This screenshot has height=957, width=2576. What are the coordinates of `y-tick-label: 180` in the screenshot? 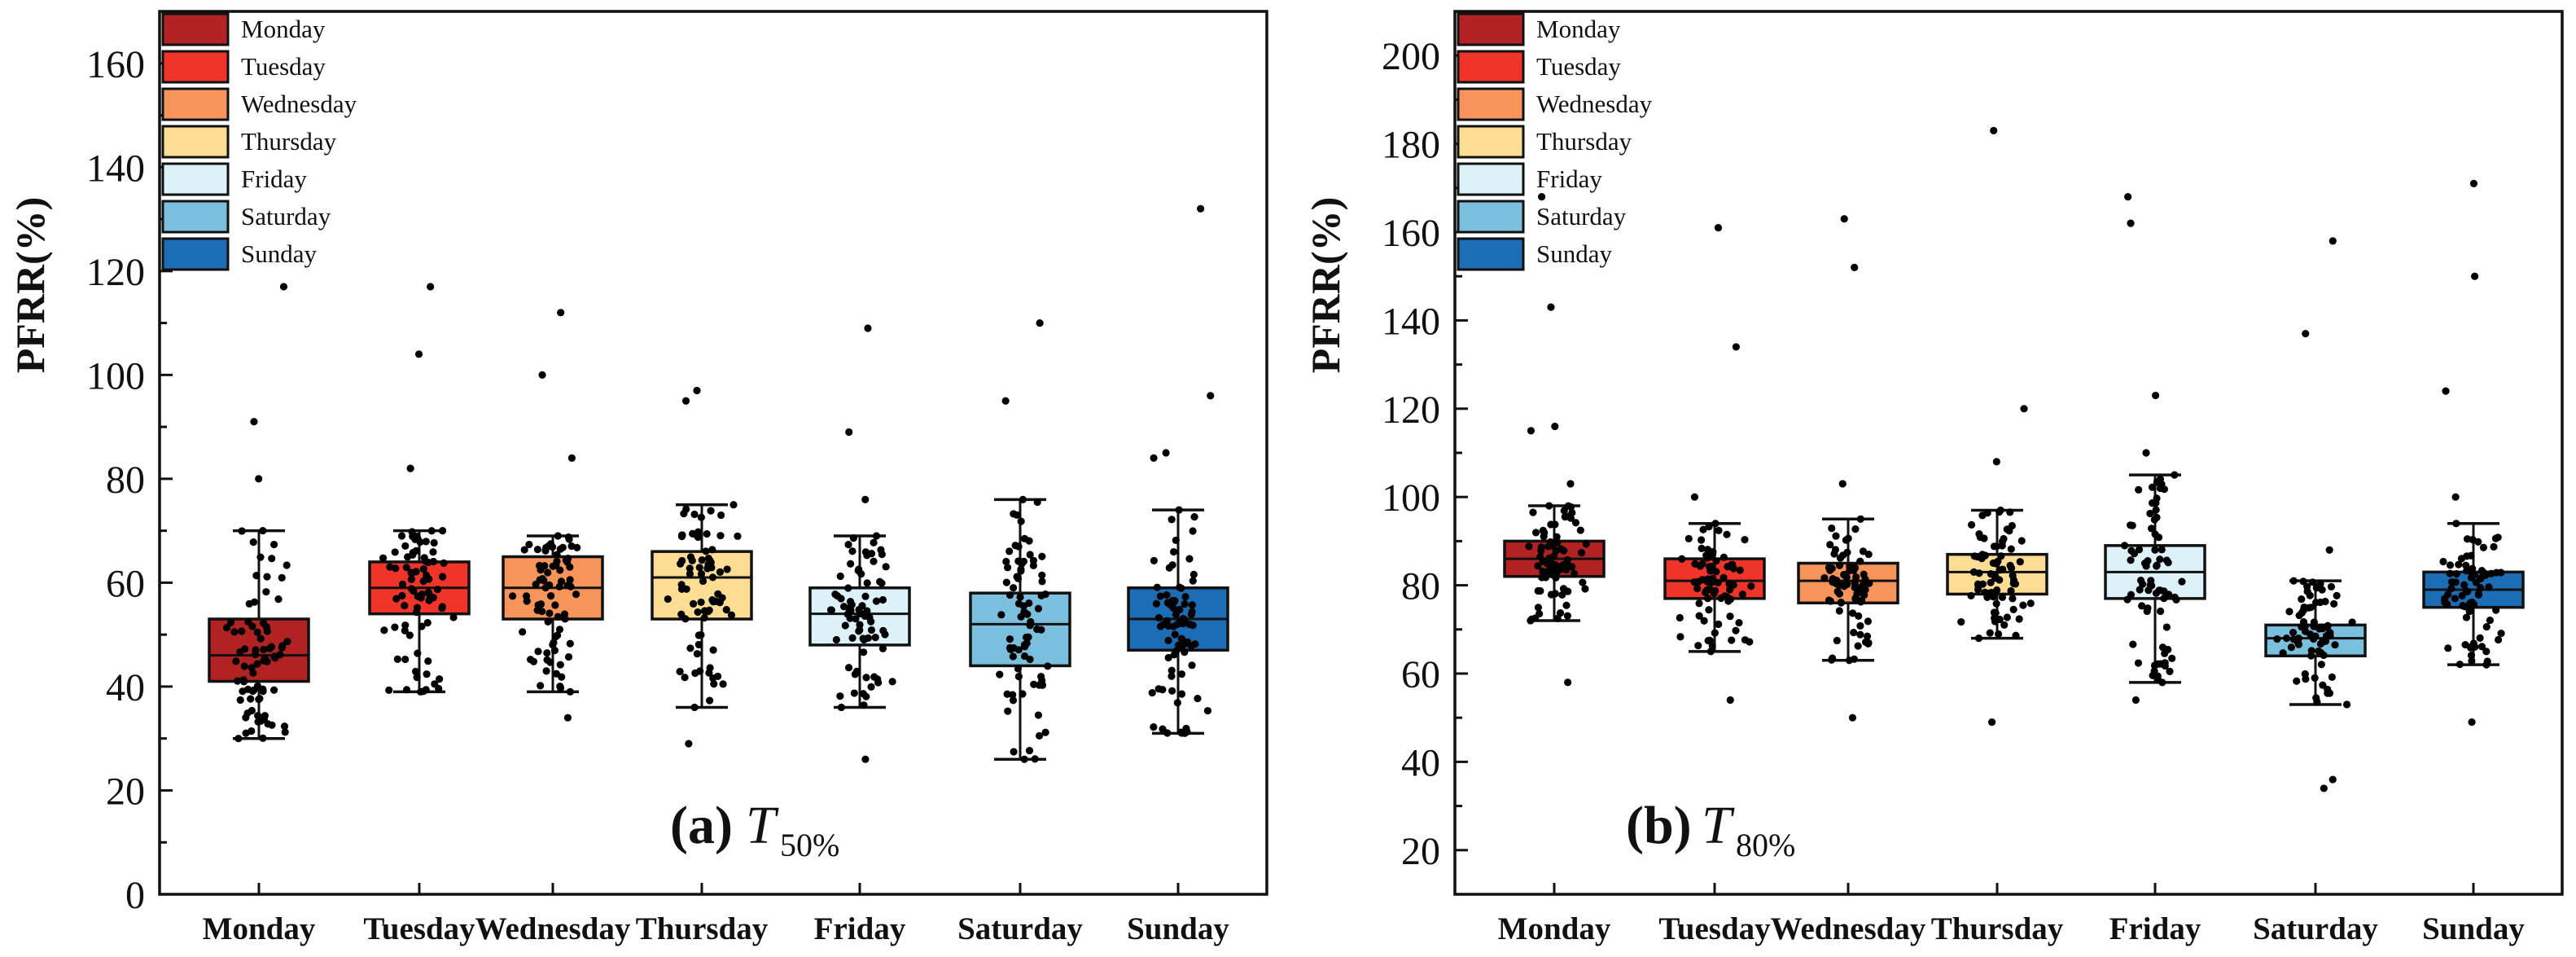 It's located at (1411, 145).